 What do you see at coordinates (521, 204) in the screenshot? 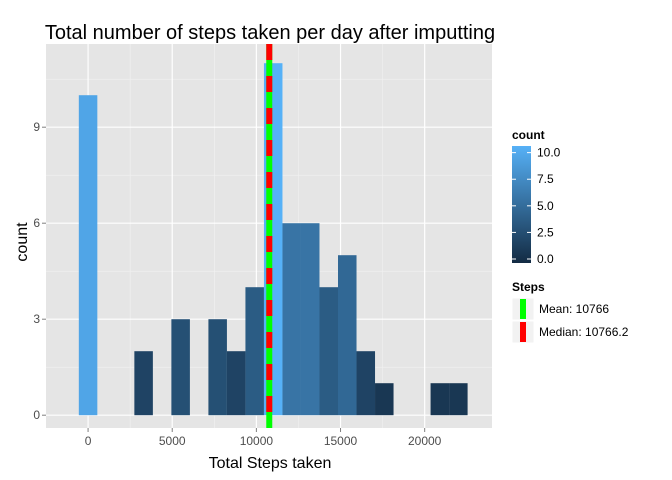
I see `fill-colorbar` at bounding box center [521, 204].